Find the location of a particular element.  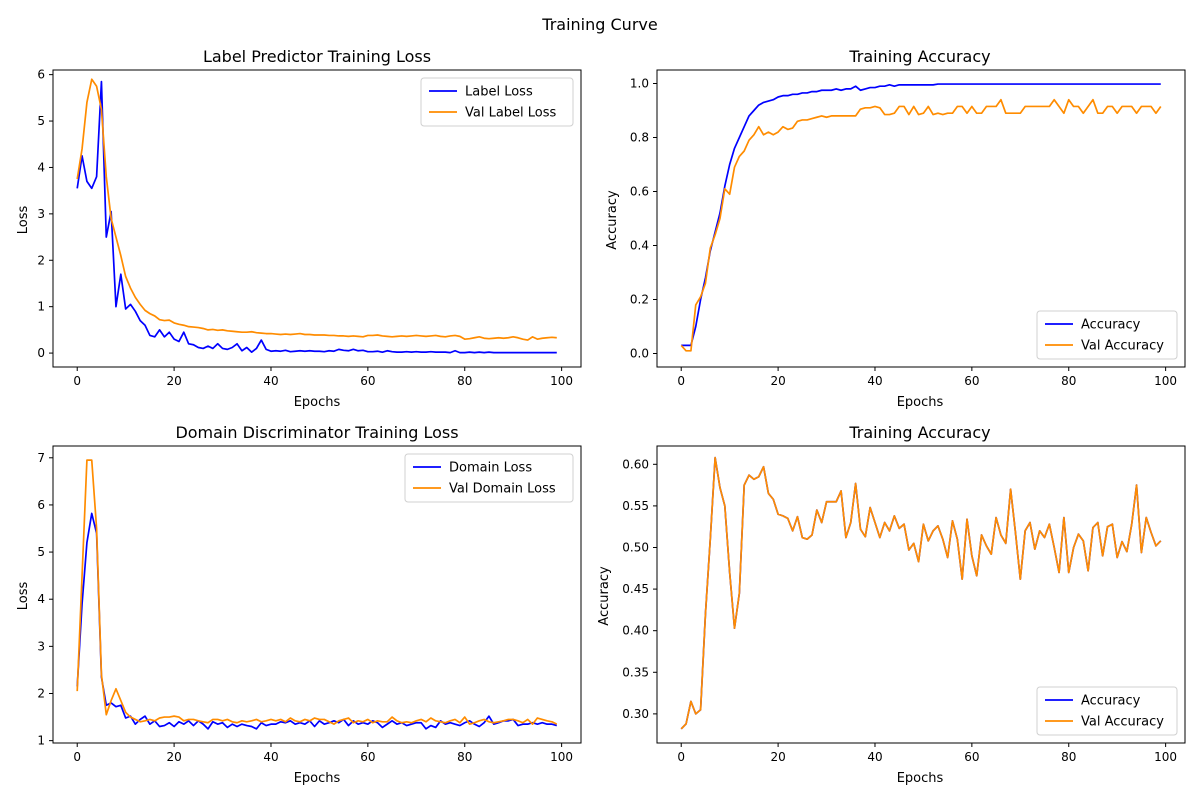

domain-accuracy-y-tick-label: 0.35 is located at coordinates (635, 672).